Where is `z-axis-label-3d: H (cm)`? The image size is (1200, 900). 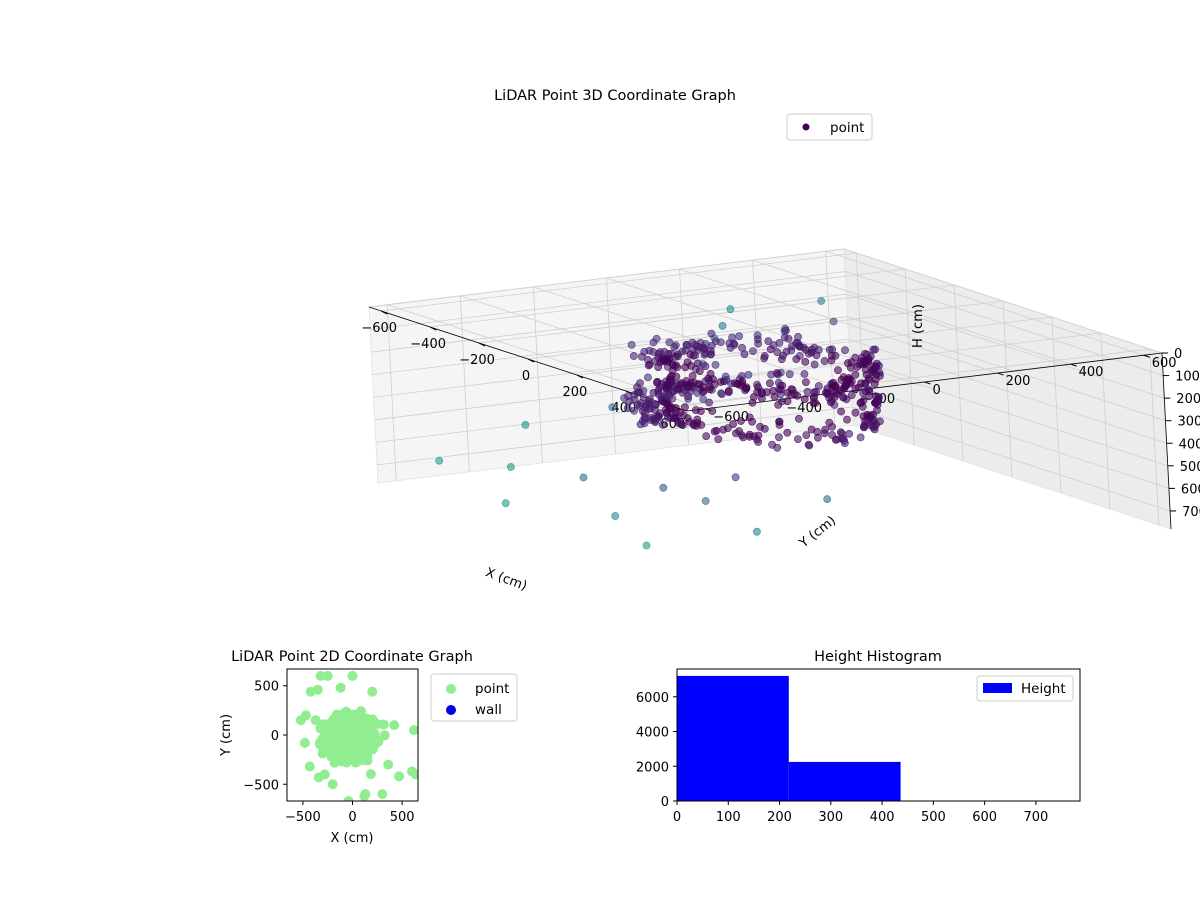 z-axis-label-3d: H (cm) is located at coordinates (918, 326).